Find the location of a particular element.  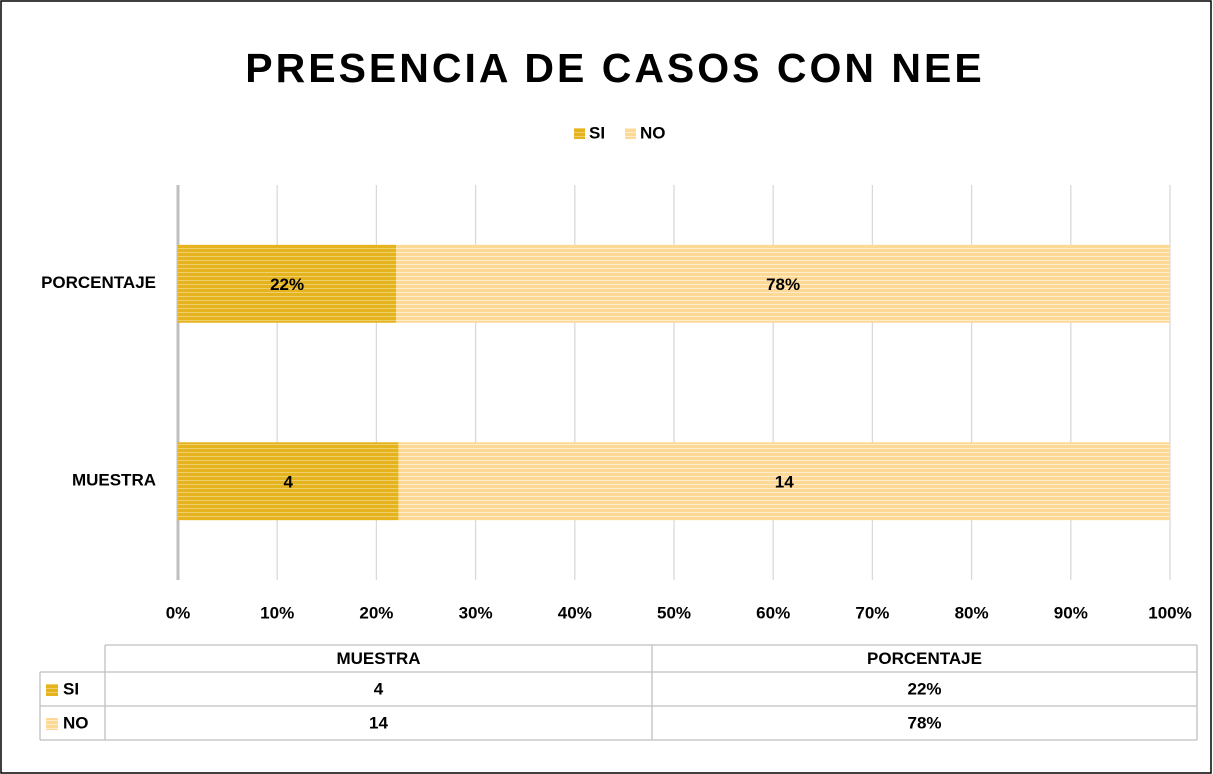

x-tick-label: 50% is located at coordinates (674, 612).